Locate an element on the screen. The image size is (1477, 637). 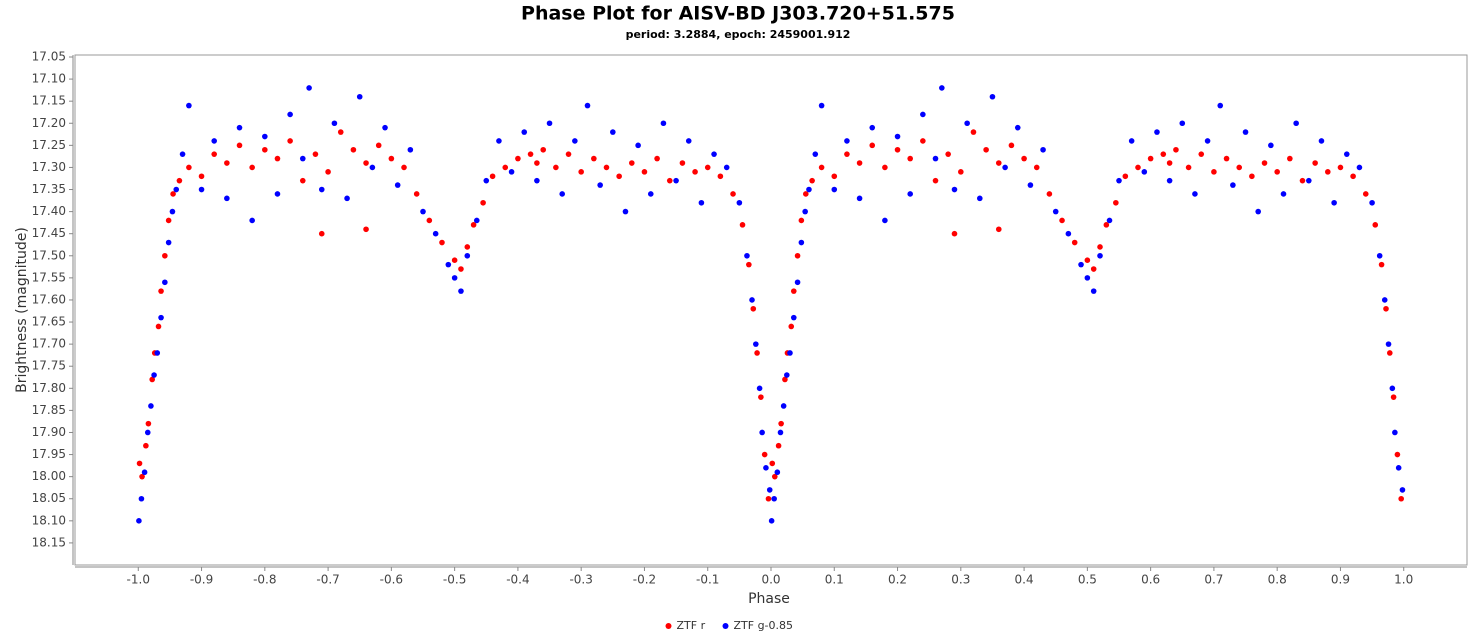
y-tick-label: 17.40 is located at coordinates (49, 211).